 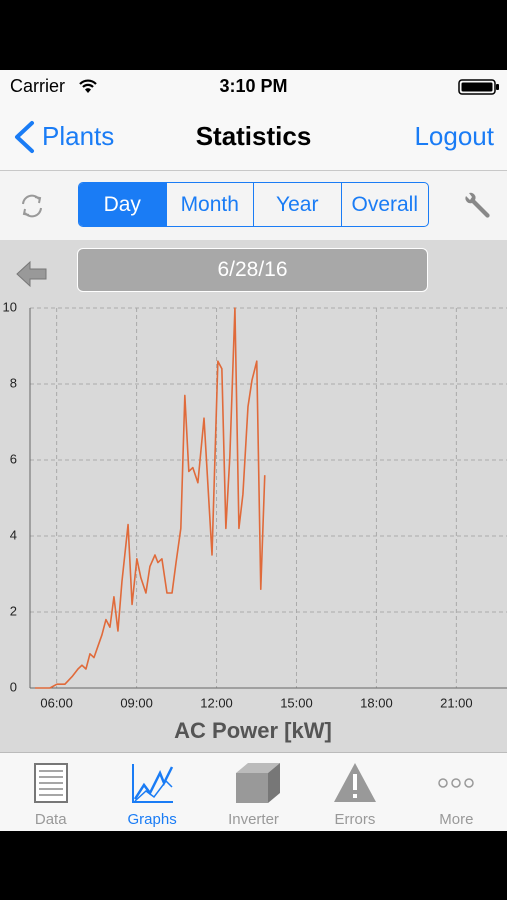 I want to click on chart-title: AC Power [kW], so click(x=253, y=730).